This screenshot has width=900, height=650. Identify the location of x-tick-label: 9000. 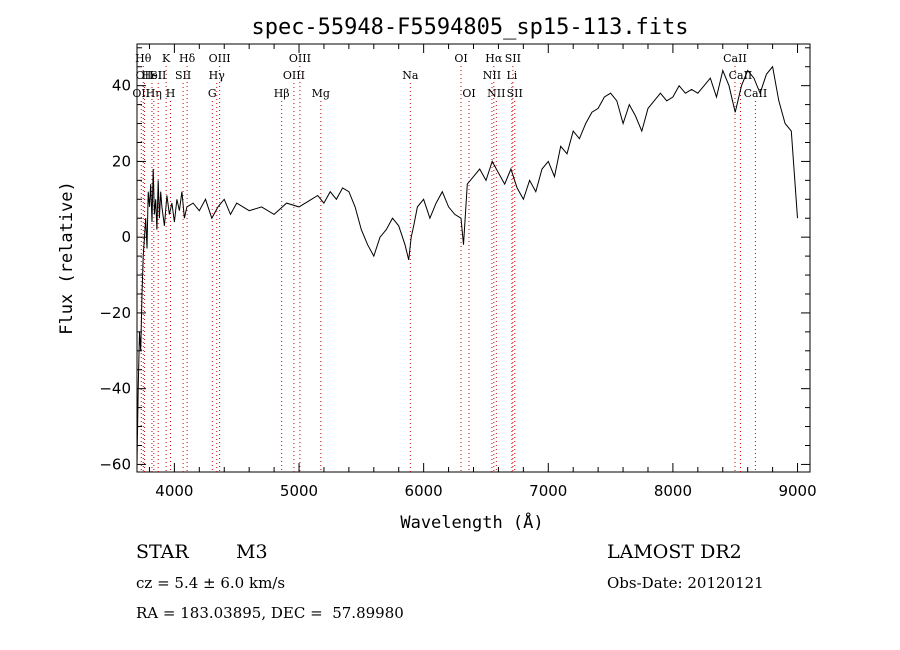
(797, 491).